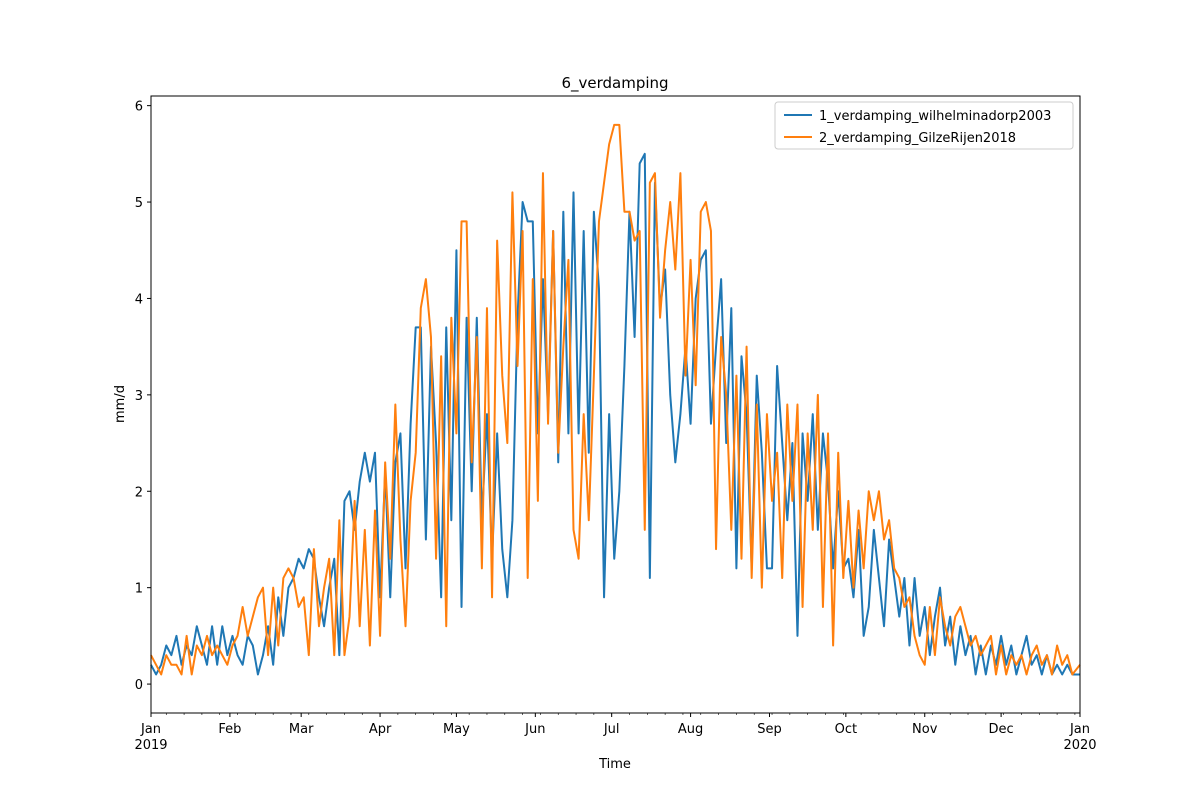 This screenshot has width=1200, height=800. I want to click on y-tick-label: 6, so click(139, 107).